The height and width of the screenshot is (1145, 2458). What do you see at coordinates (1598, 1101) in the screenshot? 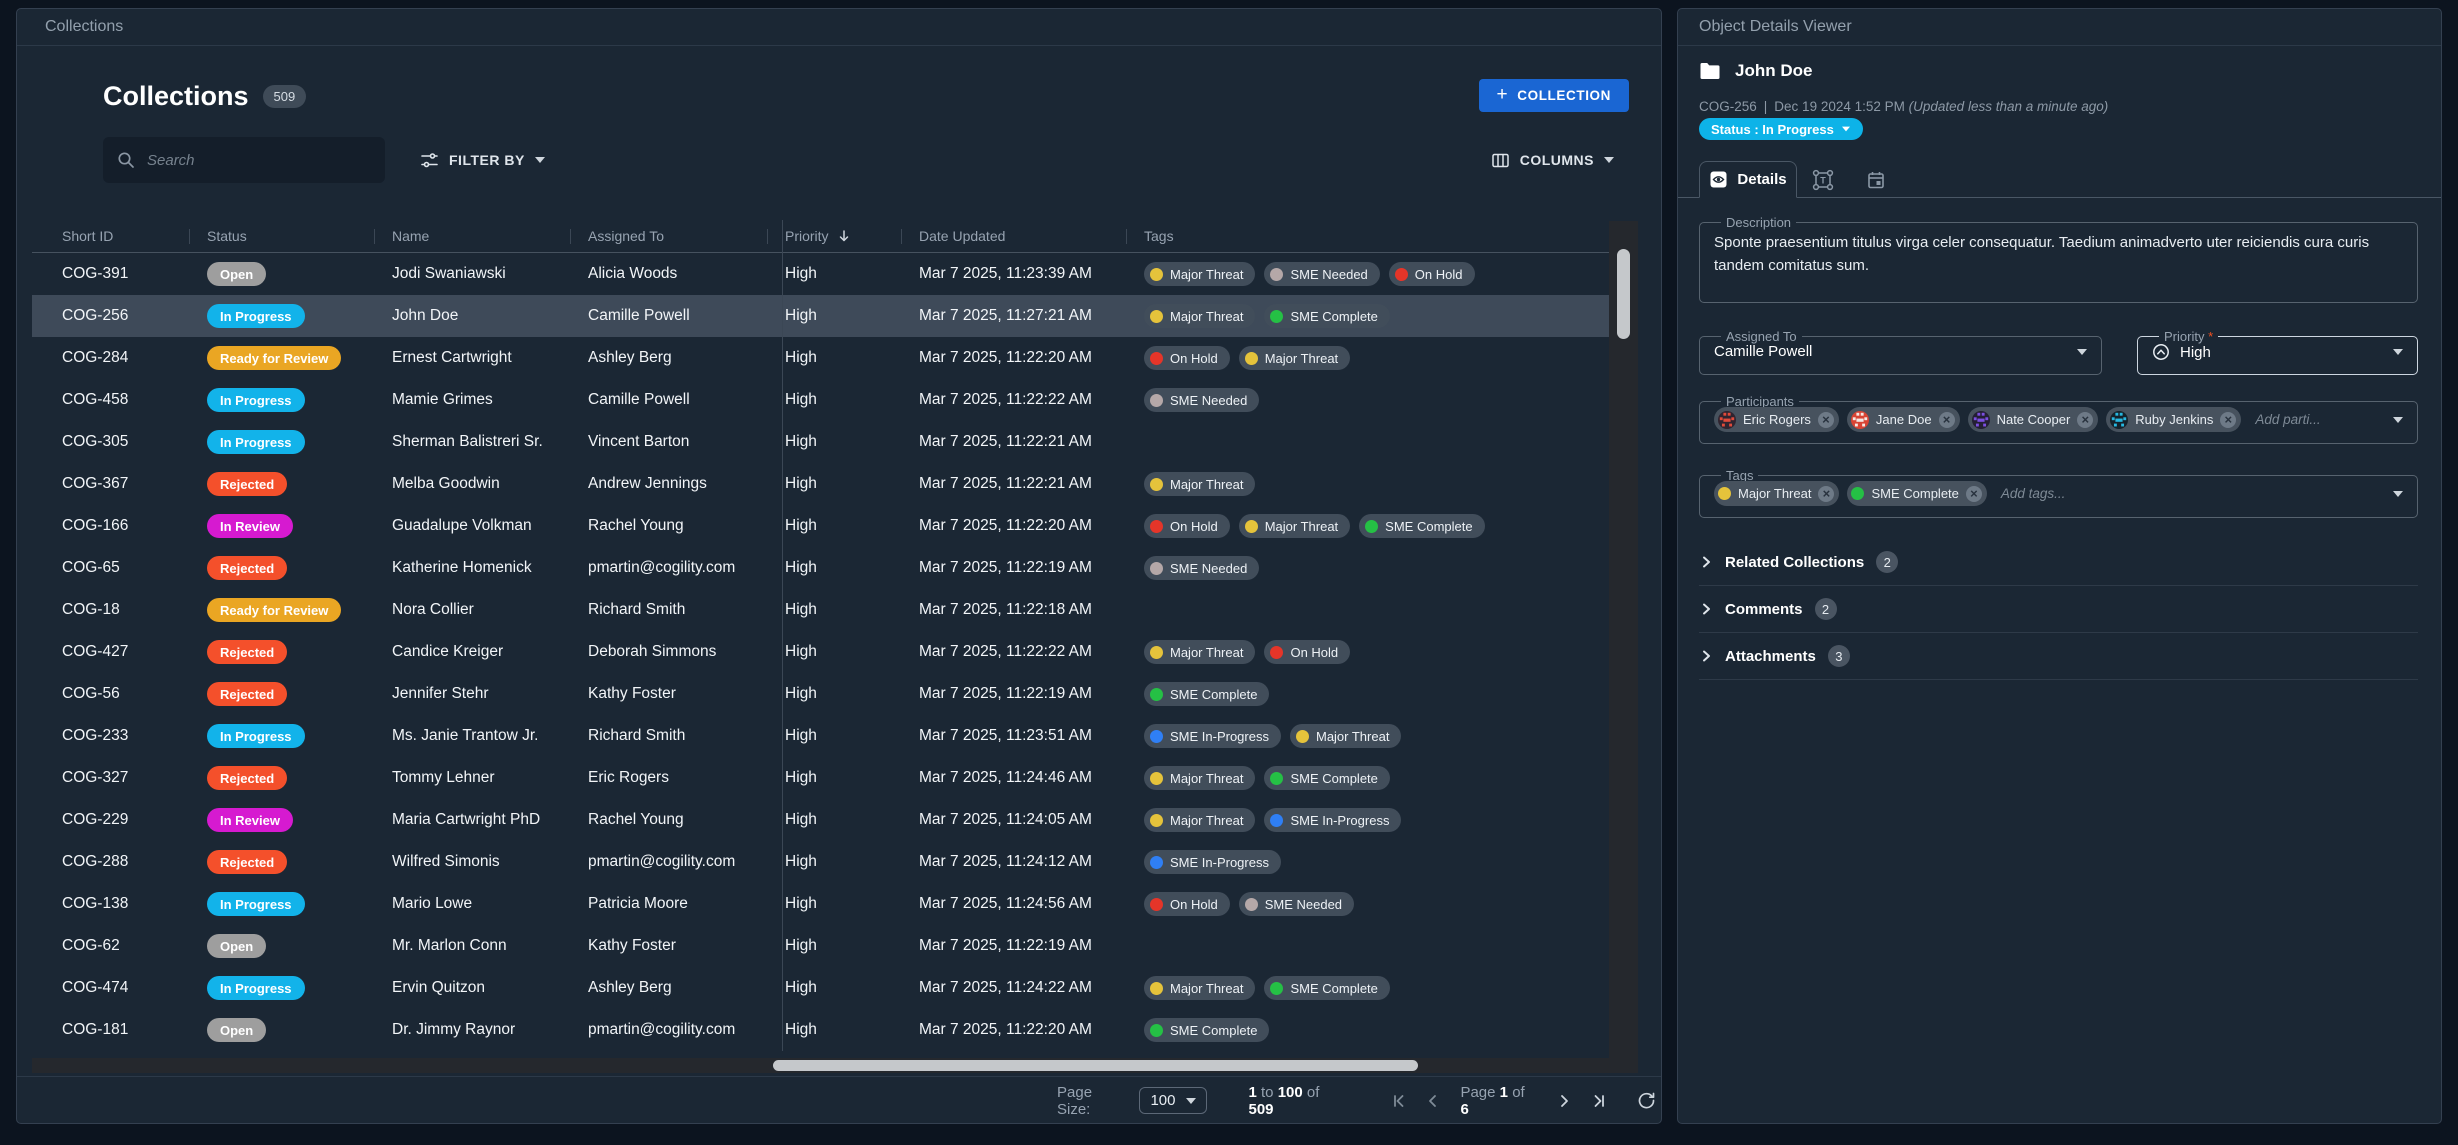
I see `last-page-button` at bounding box center [1598, 1101].